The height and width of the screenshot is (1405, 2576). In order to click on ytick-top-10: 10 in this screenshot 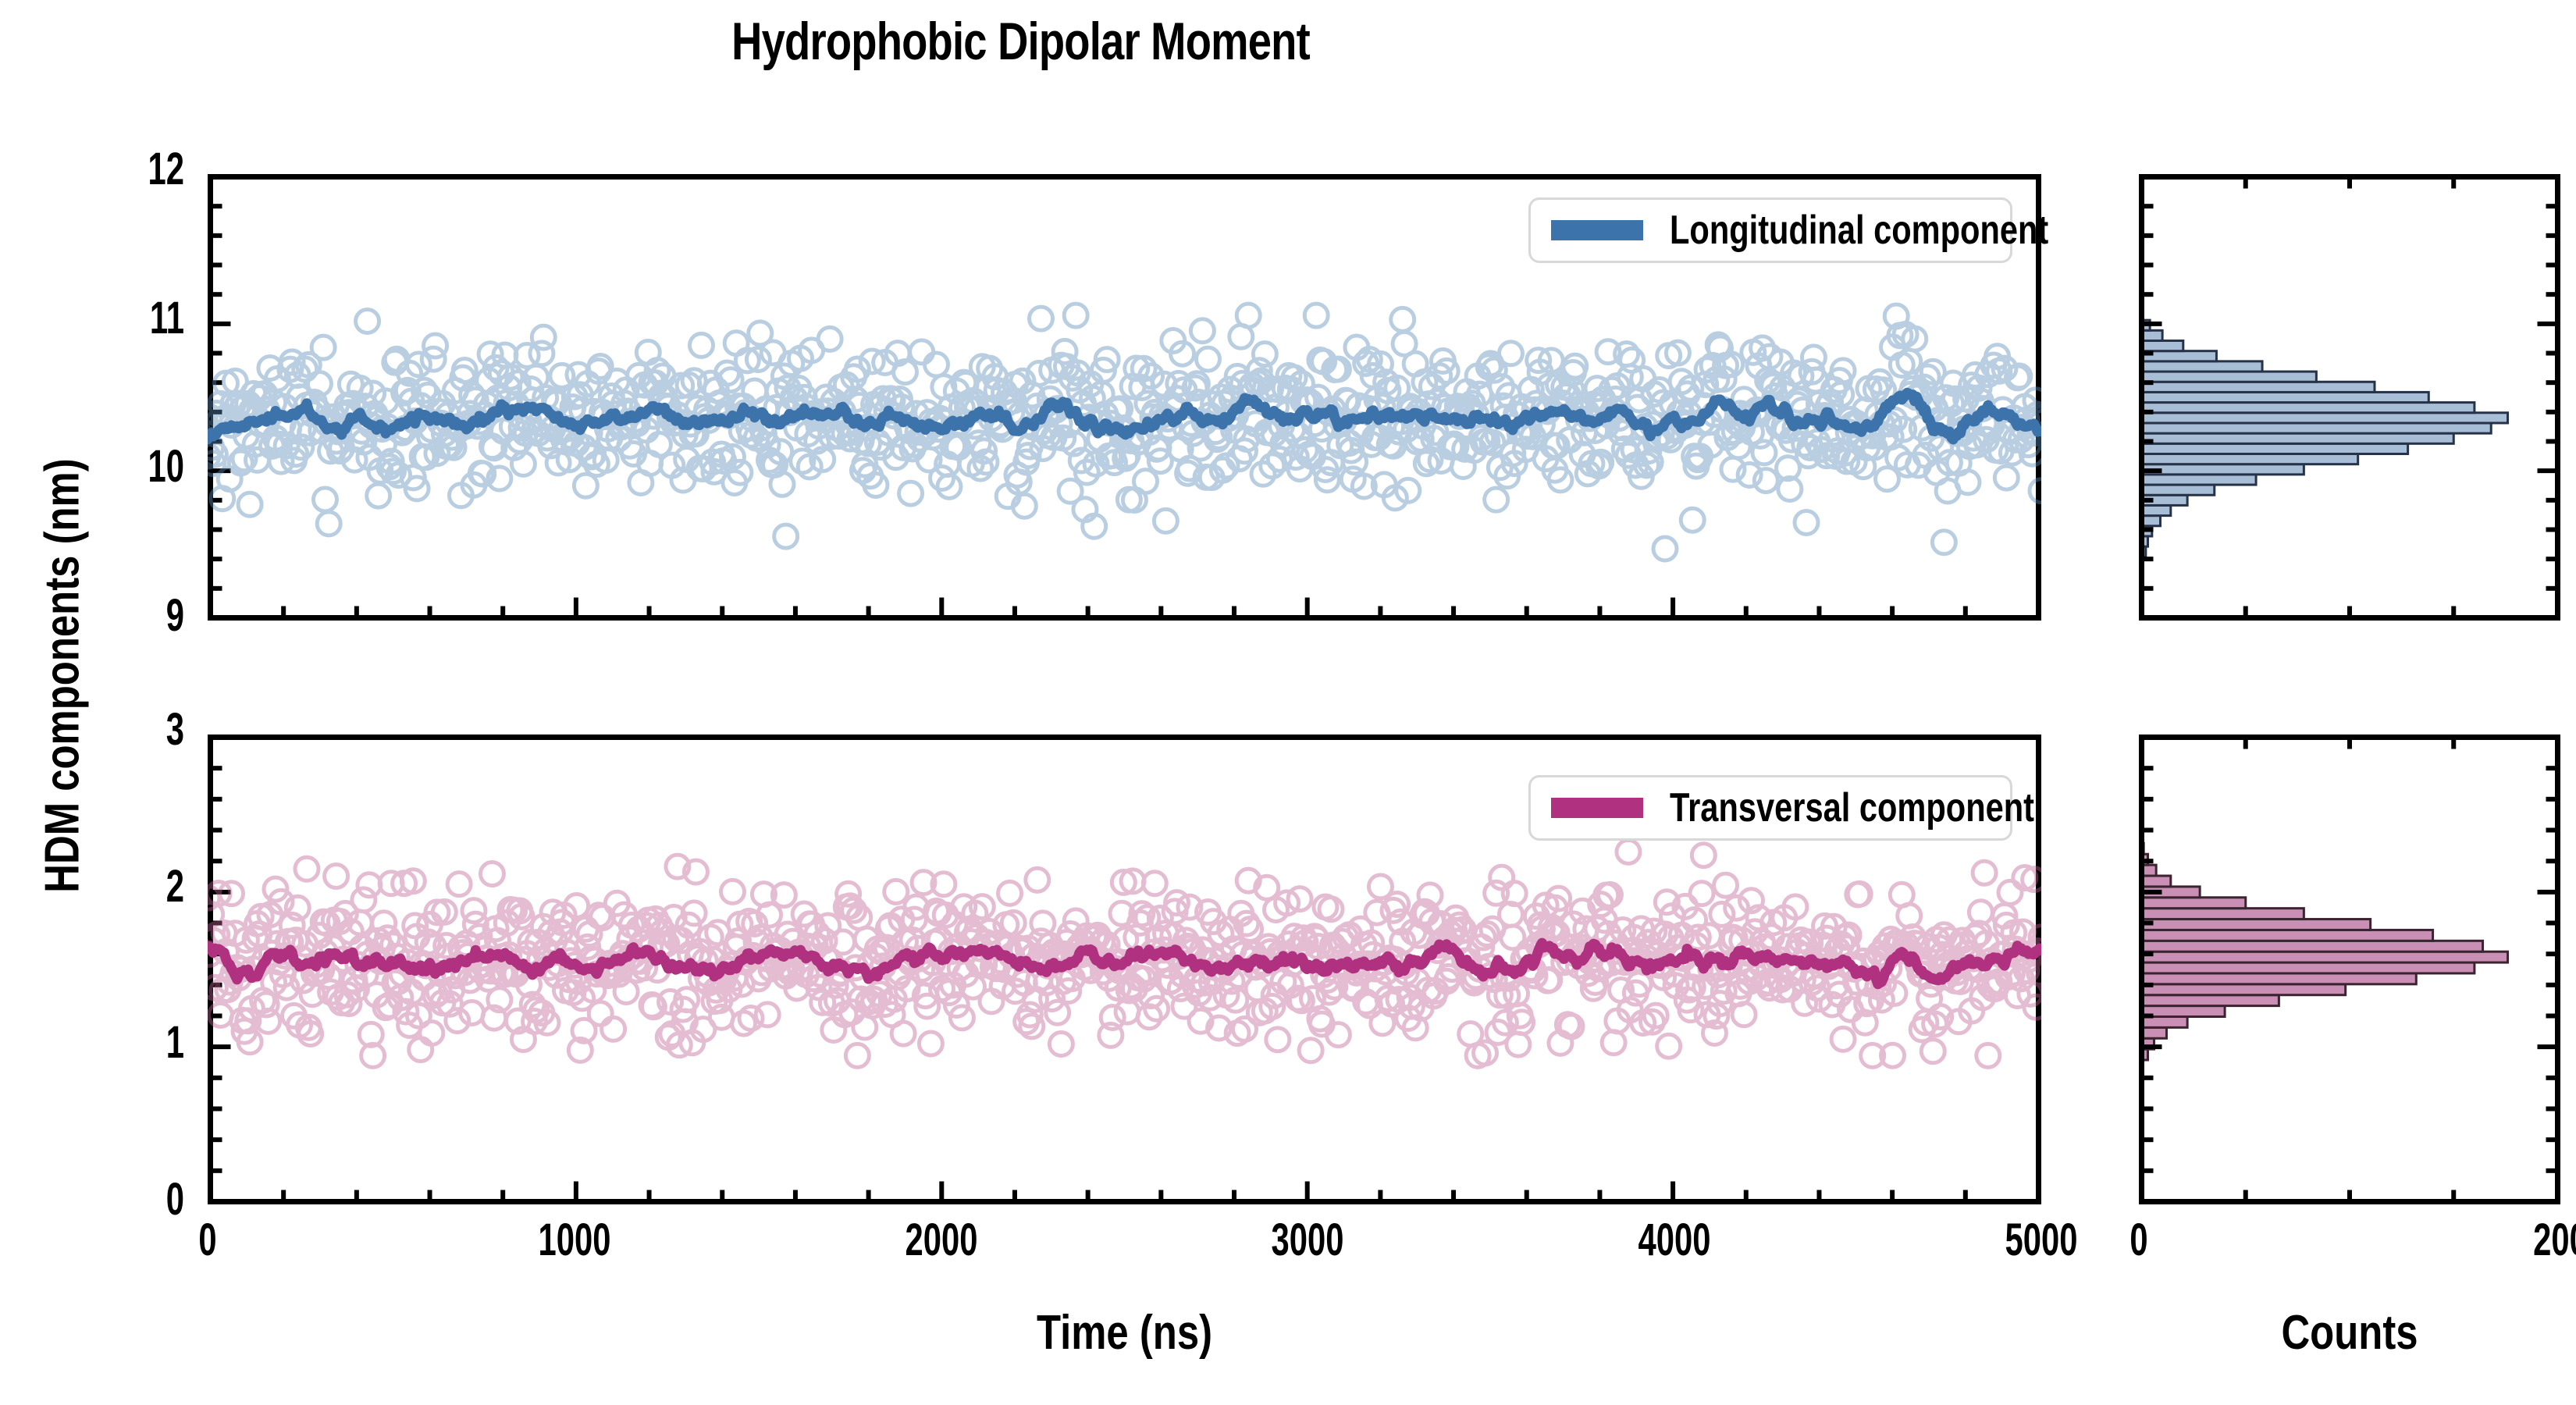, I will do `click(166, 467)`.